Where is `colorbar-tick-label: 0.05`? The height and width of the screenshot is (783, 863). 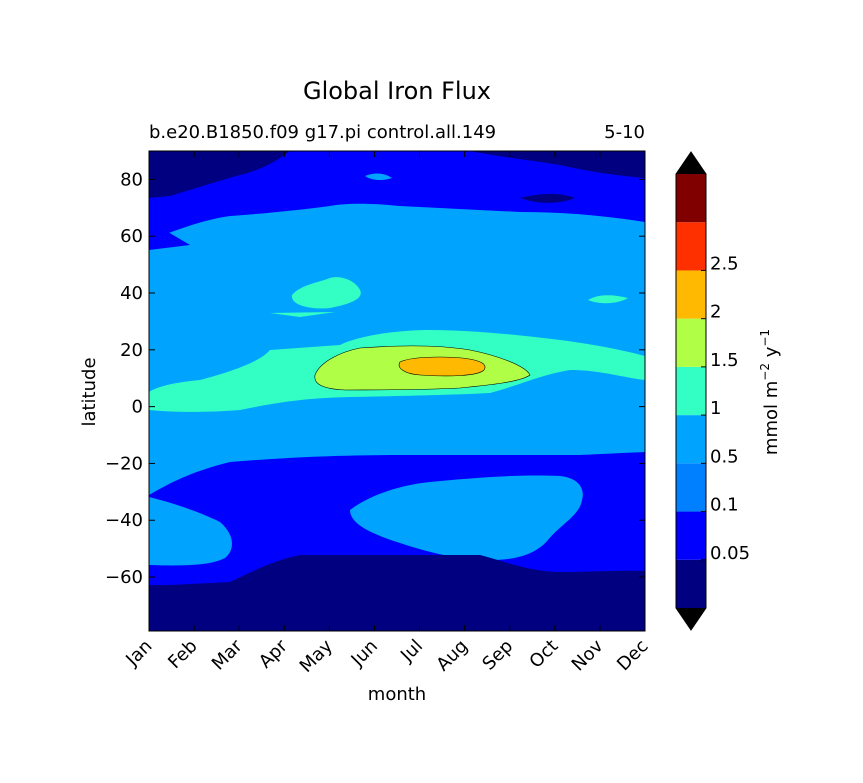 colorbar-tick-label: 0.05 is located at coordinates (730, 553).